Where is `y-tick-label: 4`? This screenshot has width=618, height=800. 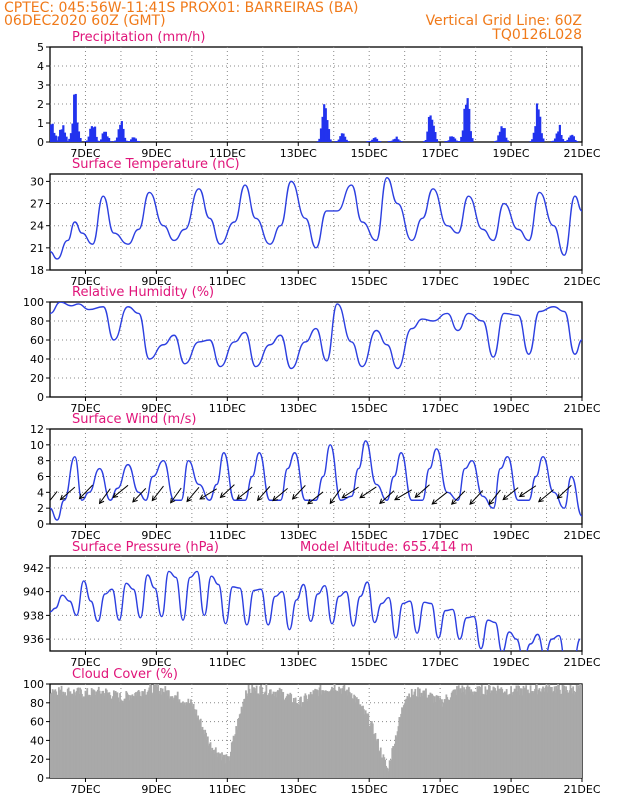
y-tick-label: 4 is located at coordinates (40, 66).